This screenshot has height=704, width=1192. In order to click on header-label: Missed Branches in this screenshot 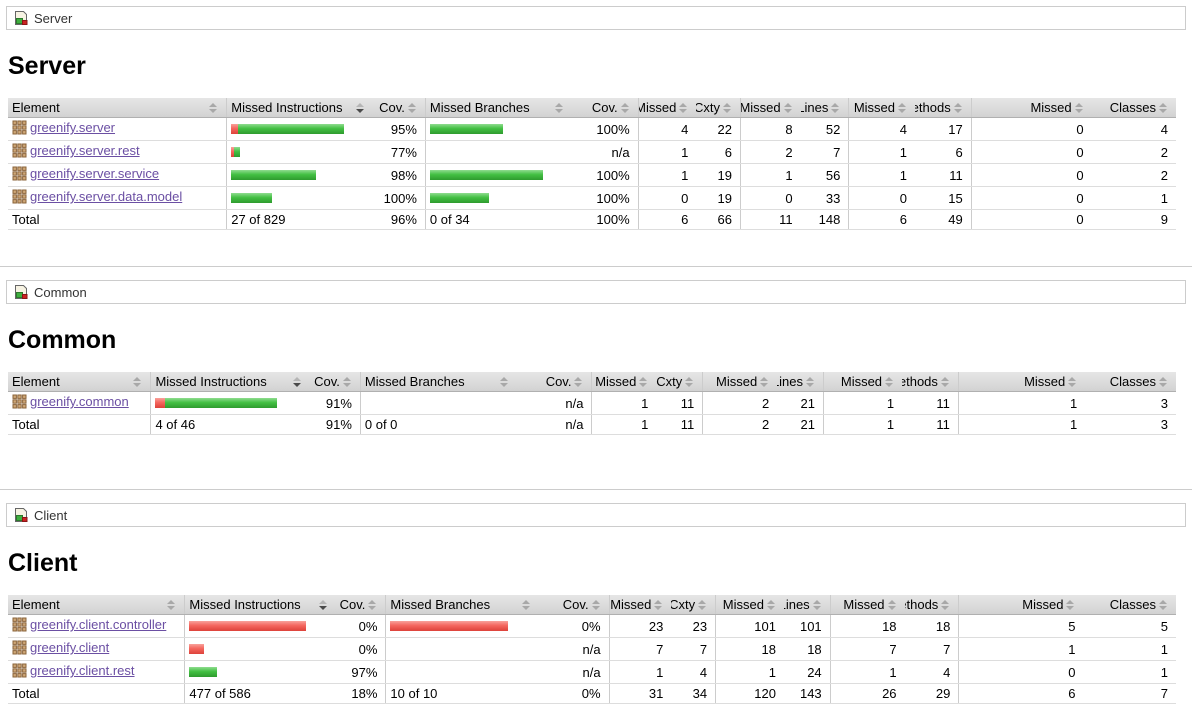, I will do `click(440, 604)`.